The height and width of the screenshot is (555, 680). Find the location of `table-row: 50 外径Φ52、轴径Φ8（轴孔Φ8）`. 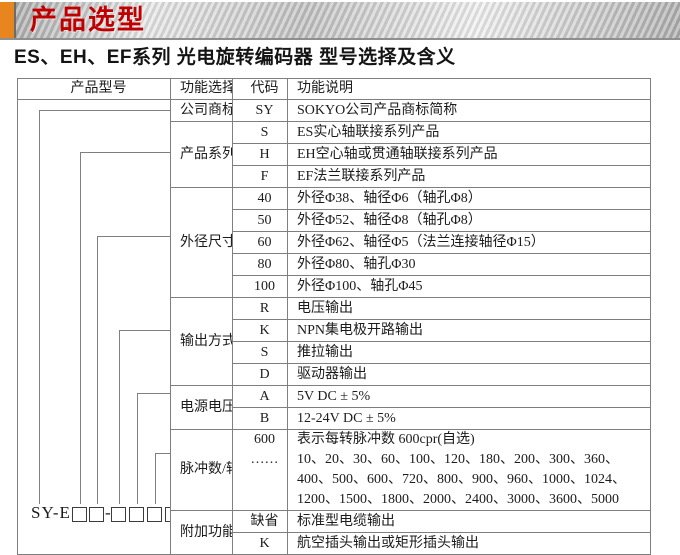

table-row: 50 外径Φ52、轴径Φ8（轴孔Φ8） is located at coordinates (334, 220).